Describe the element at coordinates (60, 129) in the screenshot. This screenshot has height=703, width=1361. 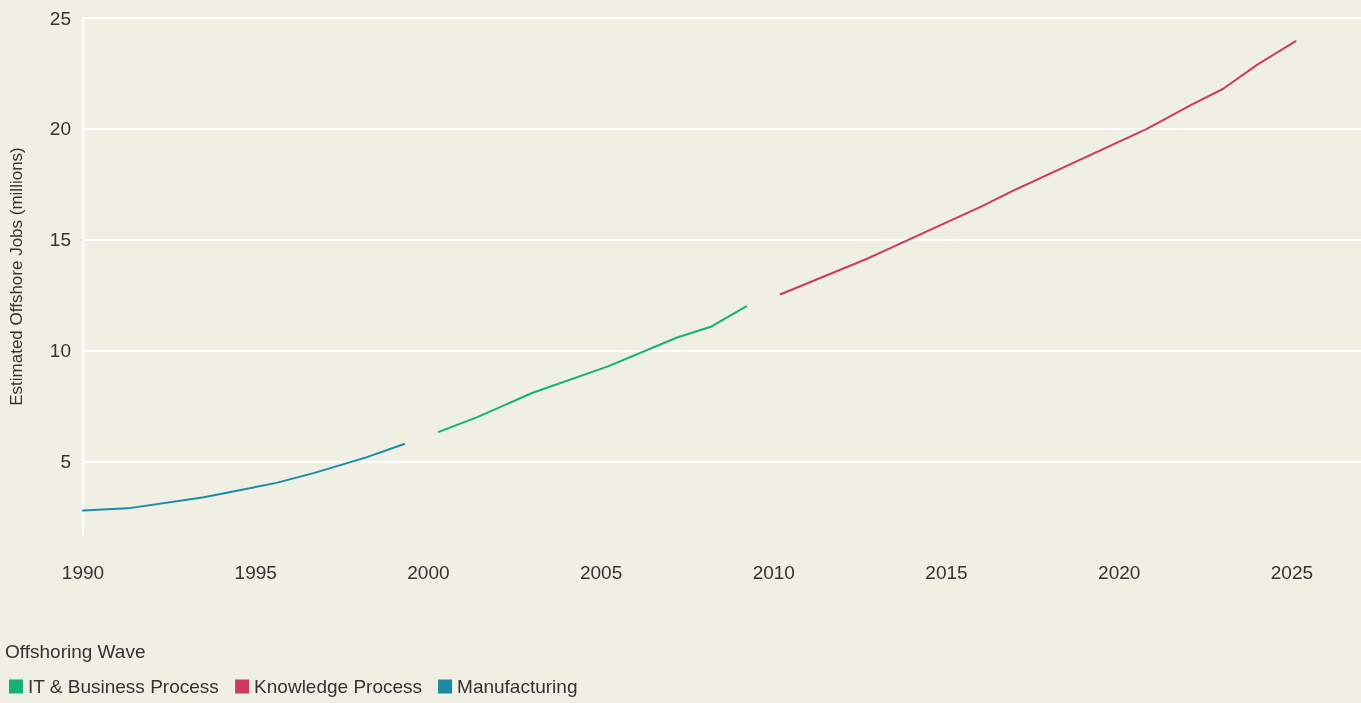
I see `y-tick-label: 20` at that location.